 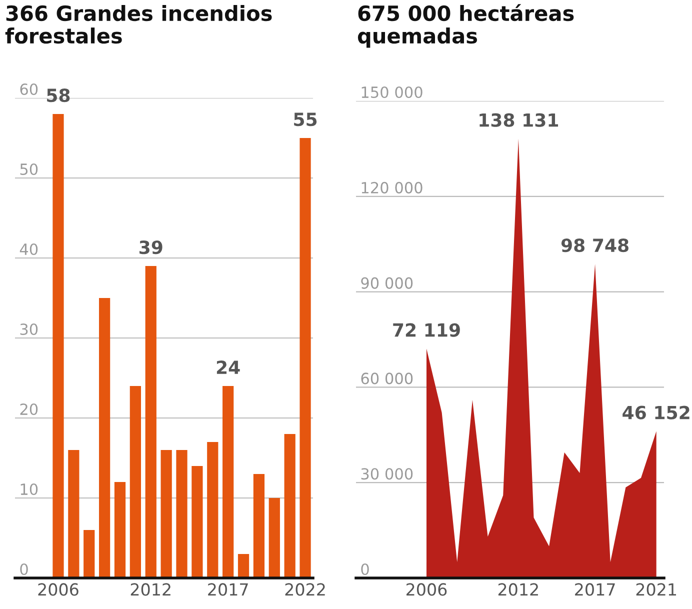 What do you see at coordinates (387, 283) in the screenshot?
I see `y-tick-label: 90 000` at bounding box center [387, 283].